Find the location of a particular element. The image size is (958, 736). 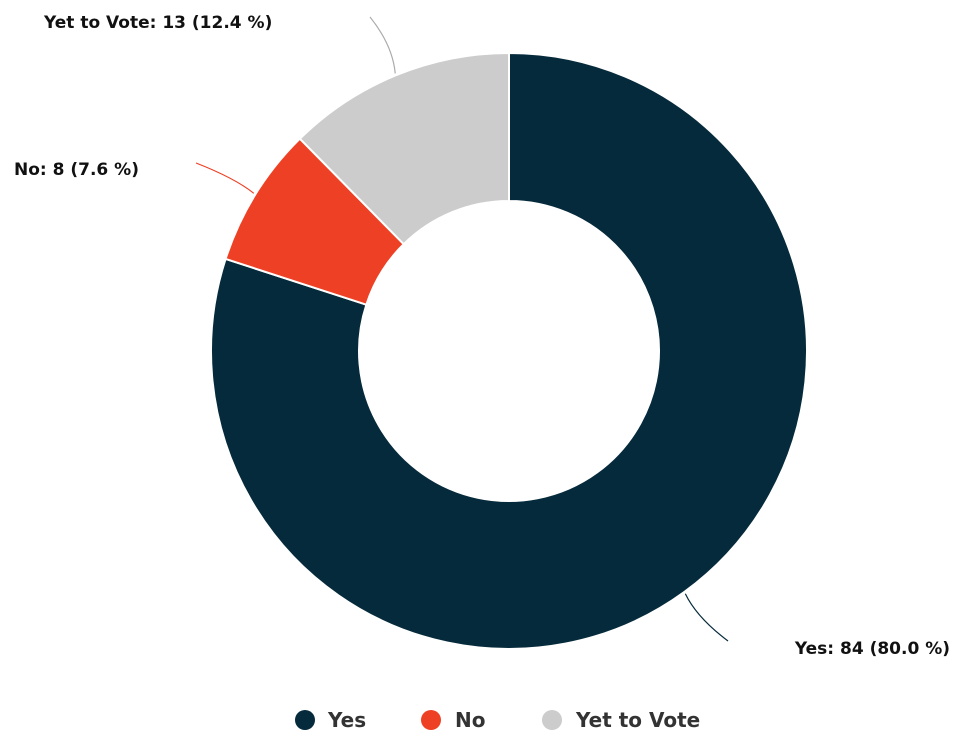

legend: Yes No Yet to Vote is located at coordinates (497, 720).